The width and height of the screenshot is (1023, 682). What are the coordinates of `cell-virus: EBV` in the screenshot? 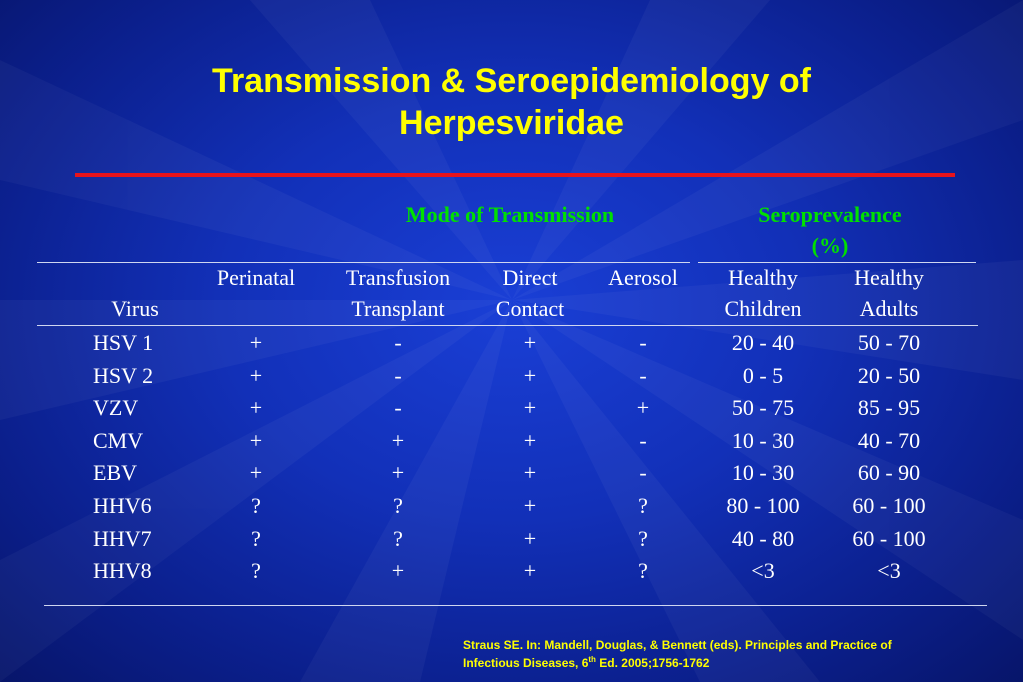 It's located at (115, 473).